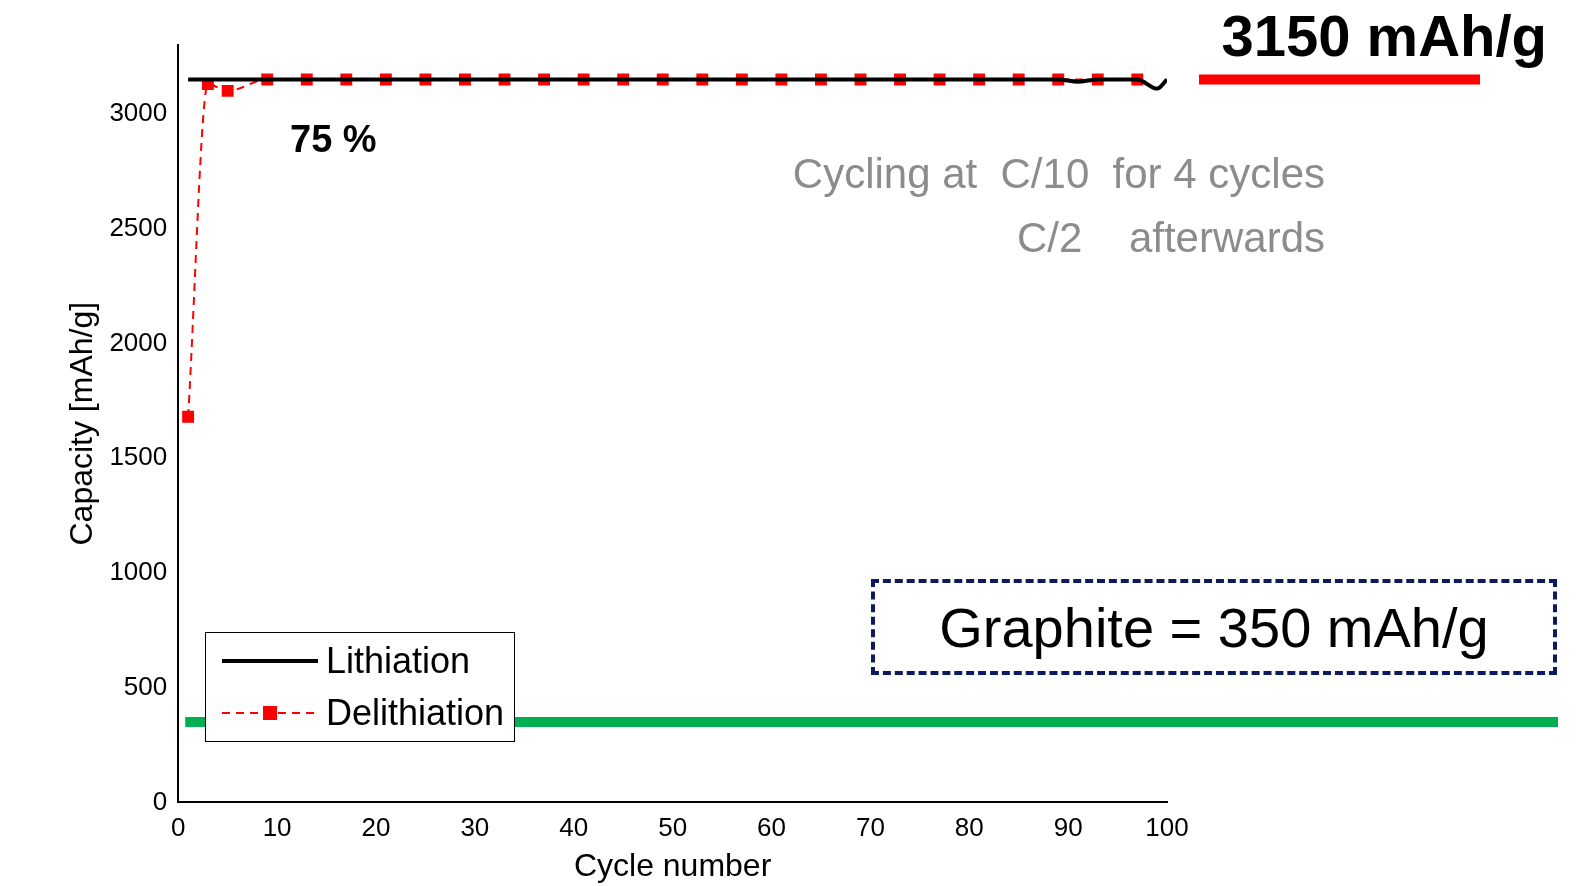 Image resolution: width=1587 pixels, height=886 pixels. Describe the element at coordinates (160, 800) in the screenshot. I see `y-tick-label: 0` at that location.